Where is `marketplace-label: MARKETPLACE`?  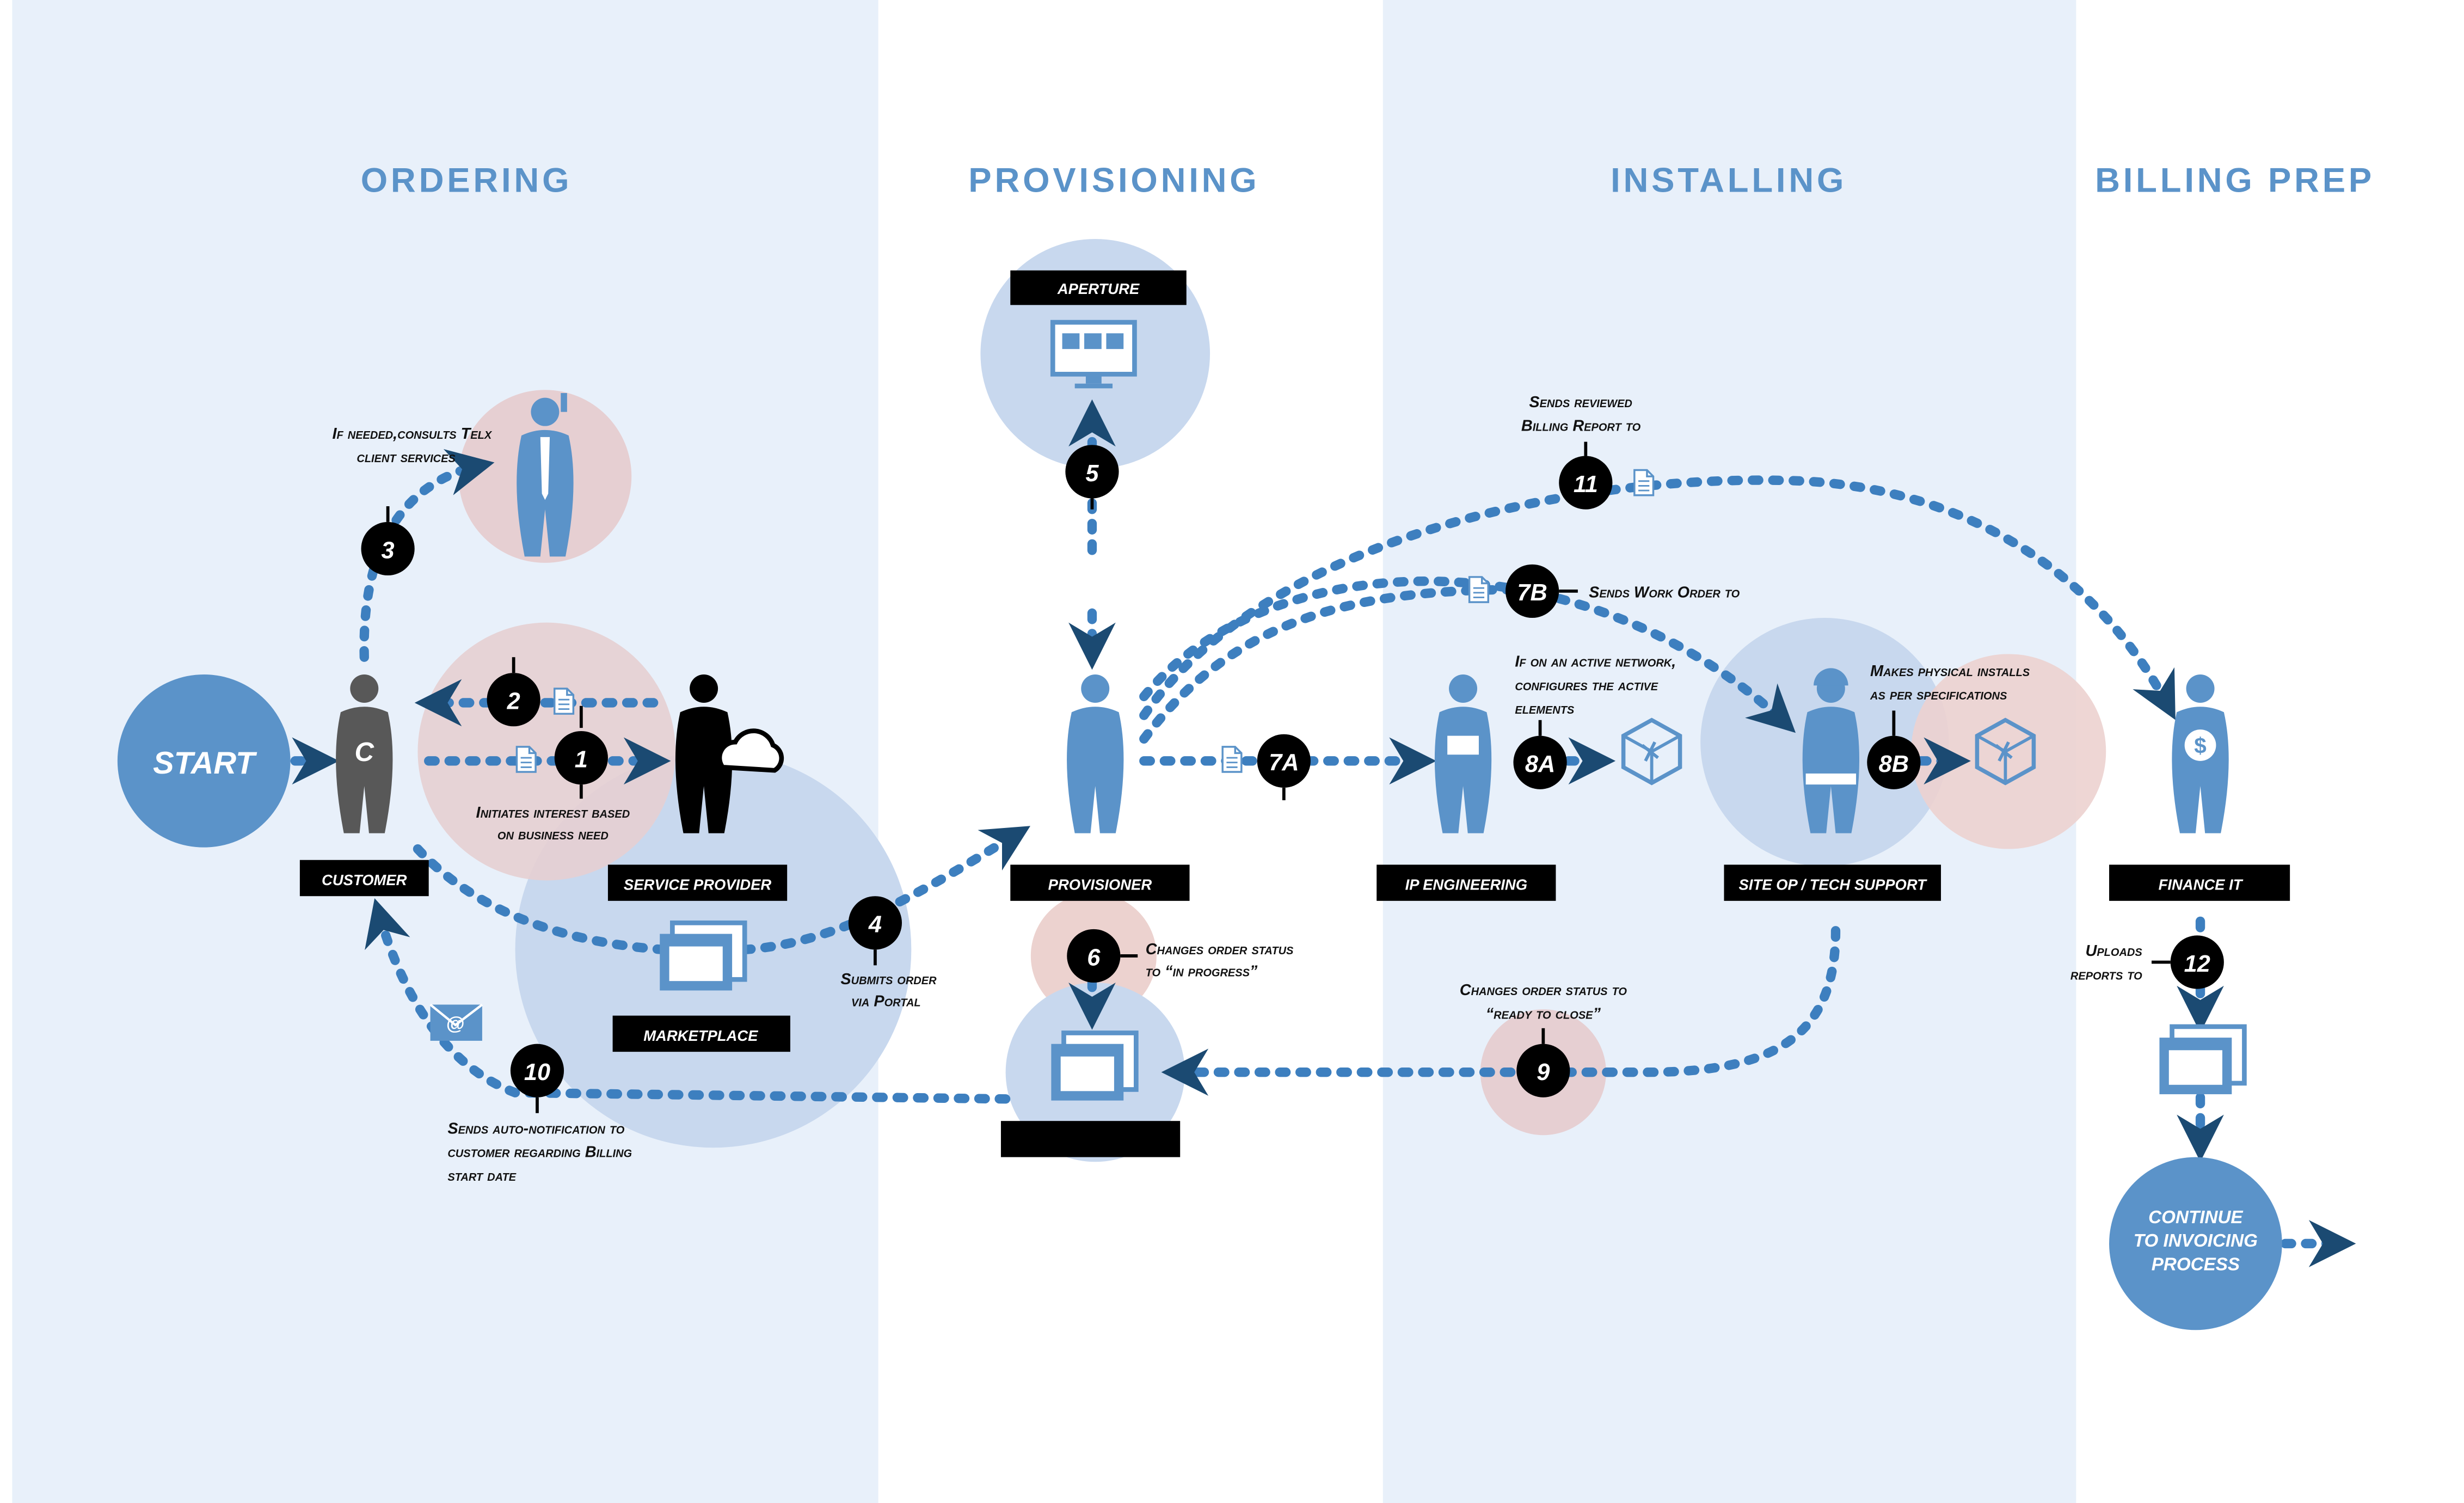 marketplace-label: MARKETPLACE is located at coordinates (700, 1035).